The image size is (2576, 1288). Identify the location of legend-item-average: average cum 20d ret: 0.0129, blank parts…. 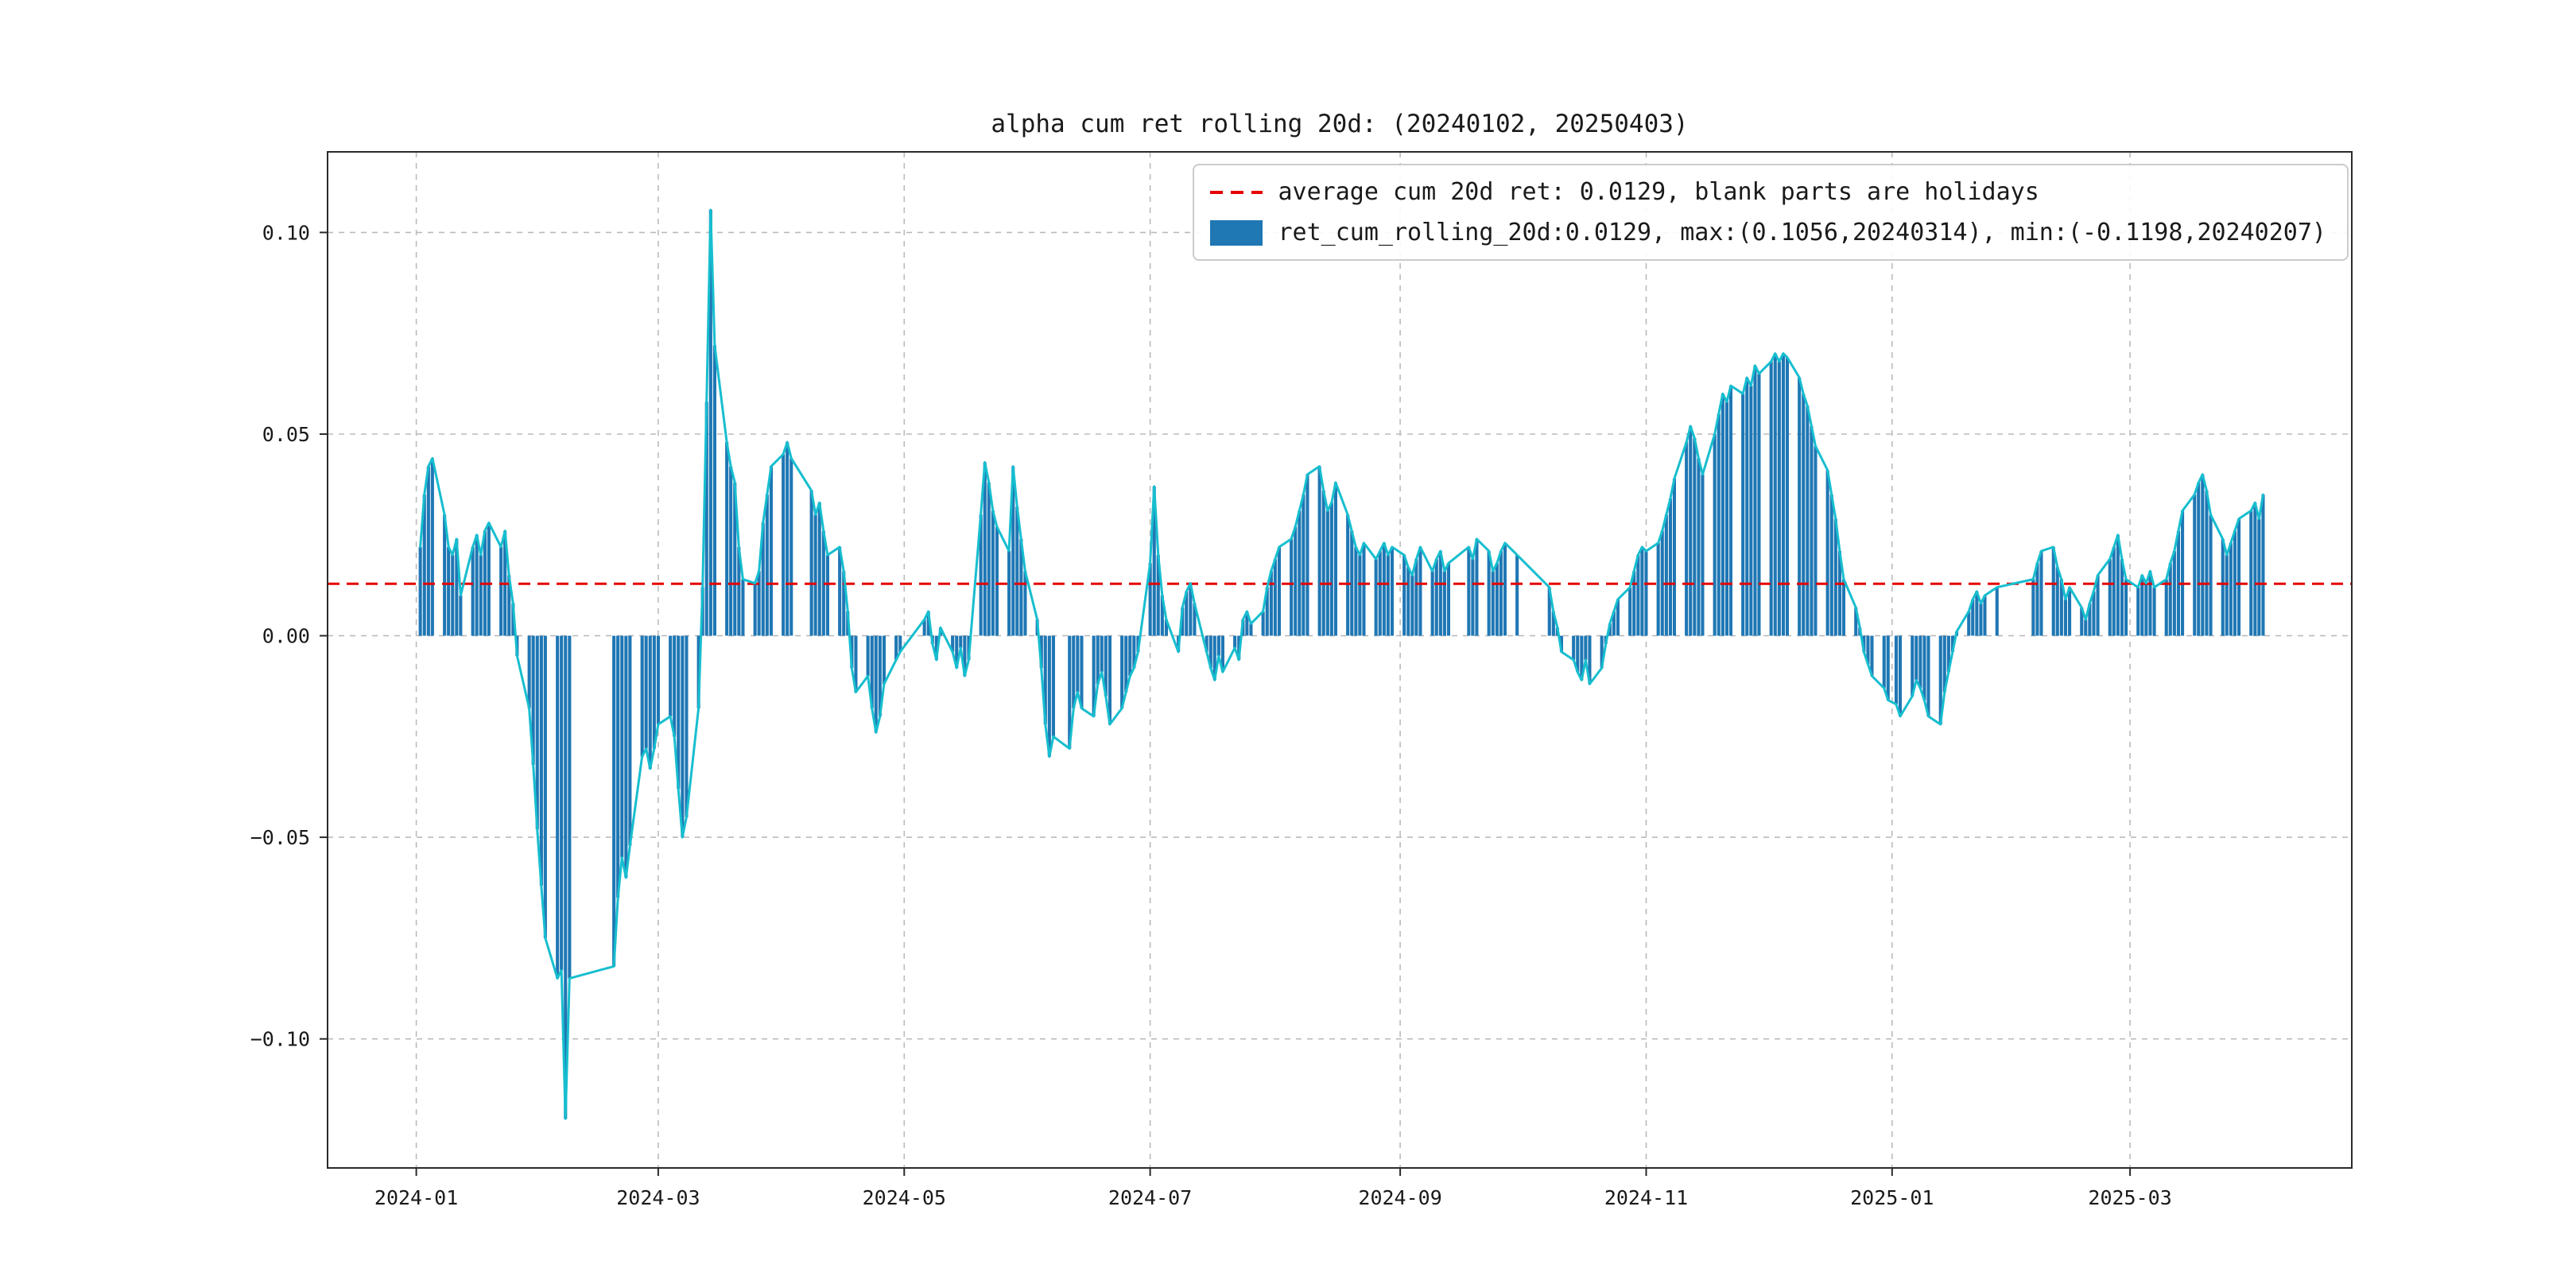
(1768, 192).